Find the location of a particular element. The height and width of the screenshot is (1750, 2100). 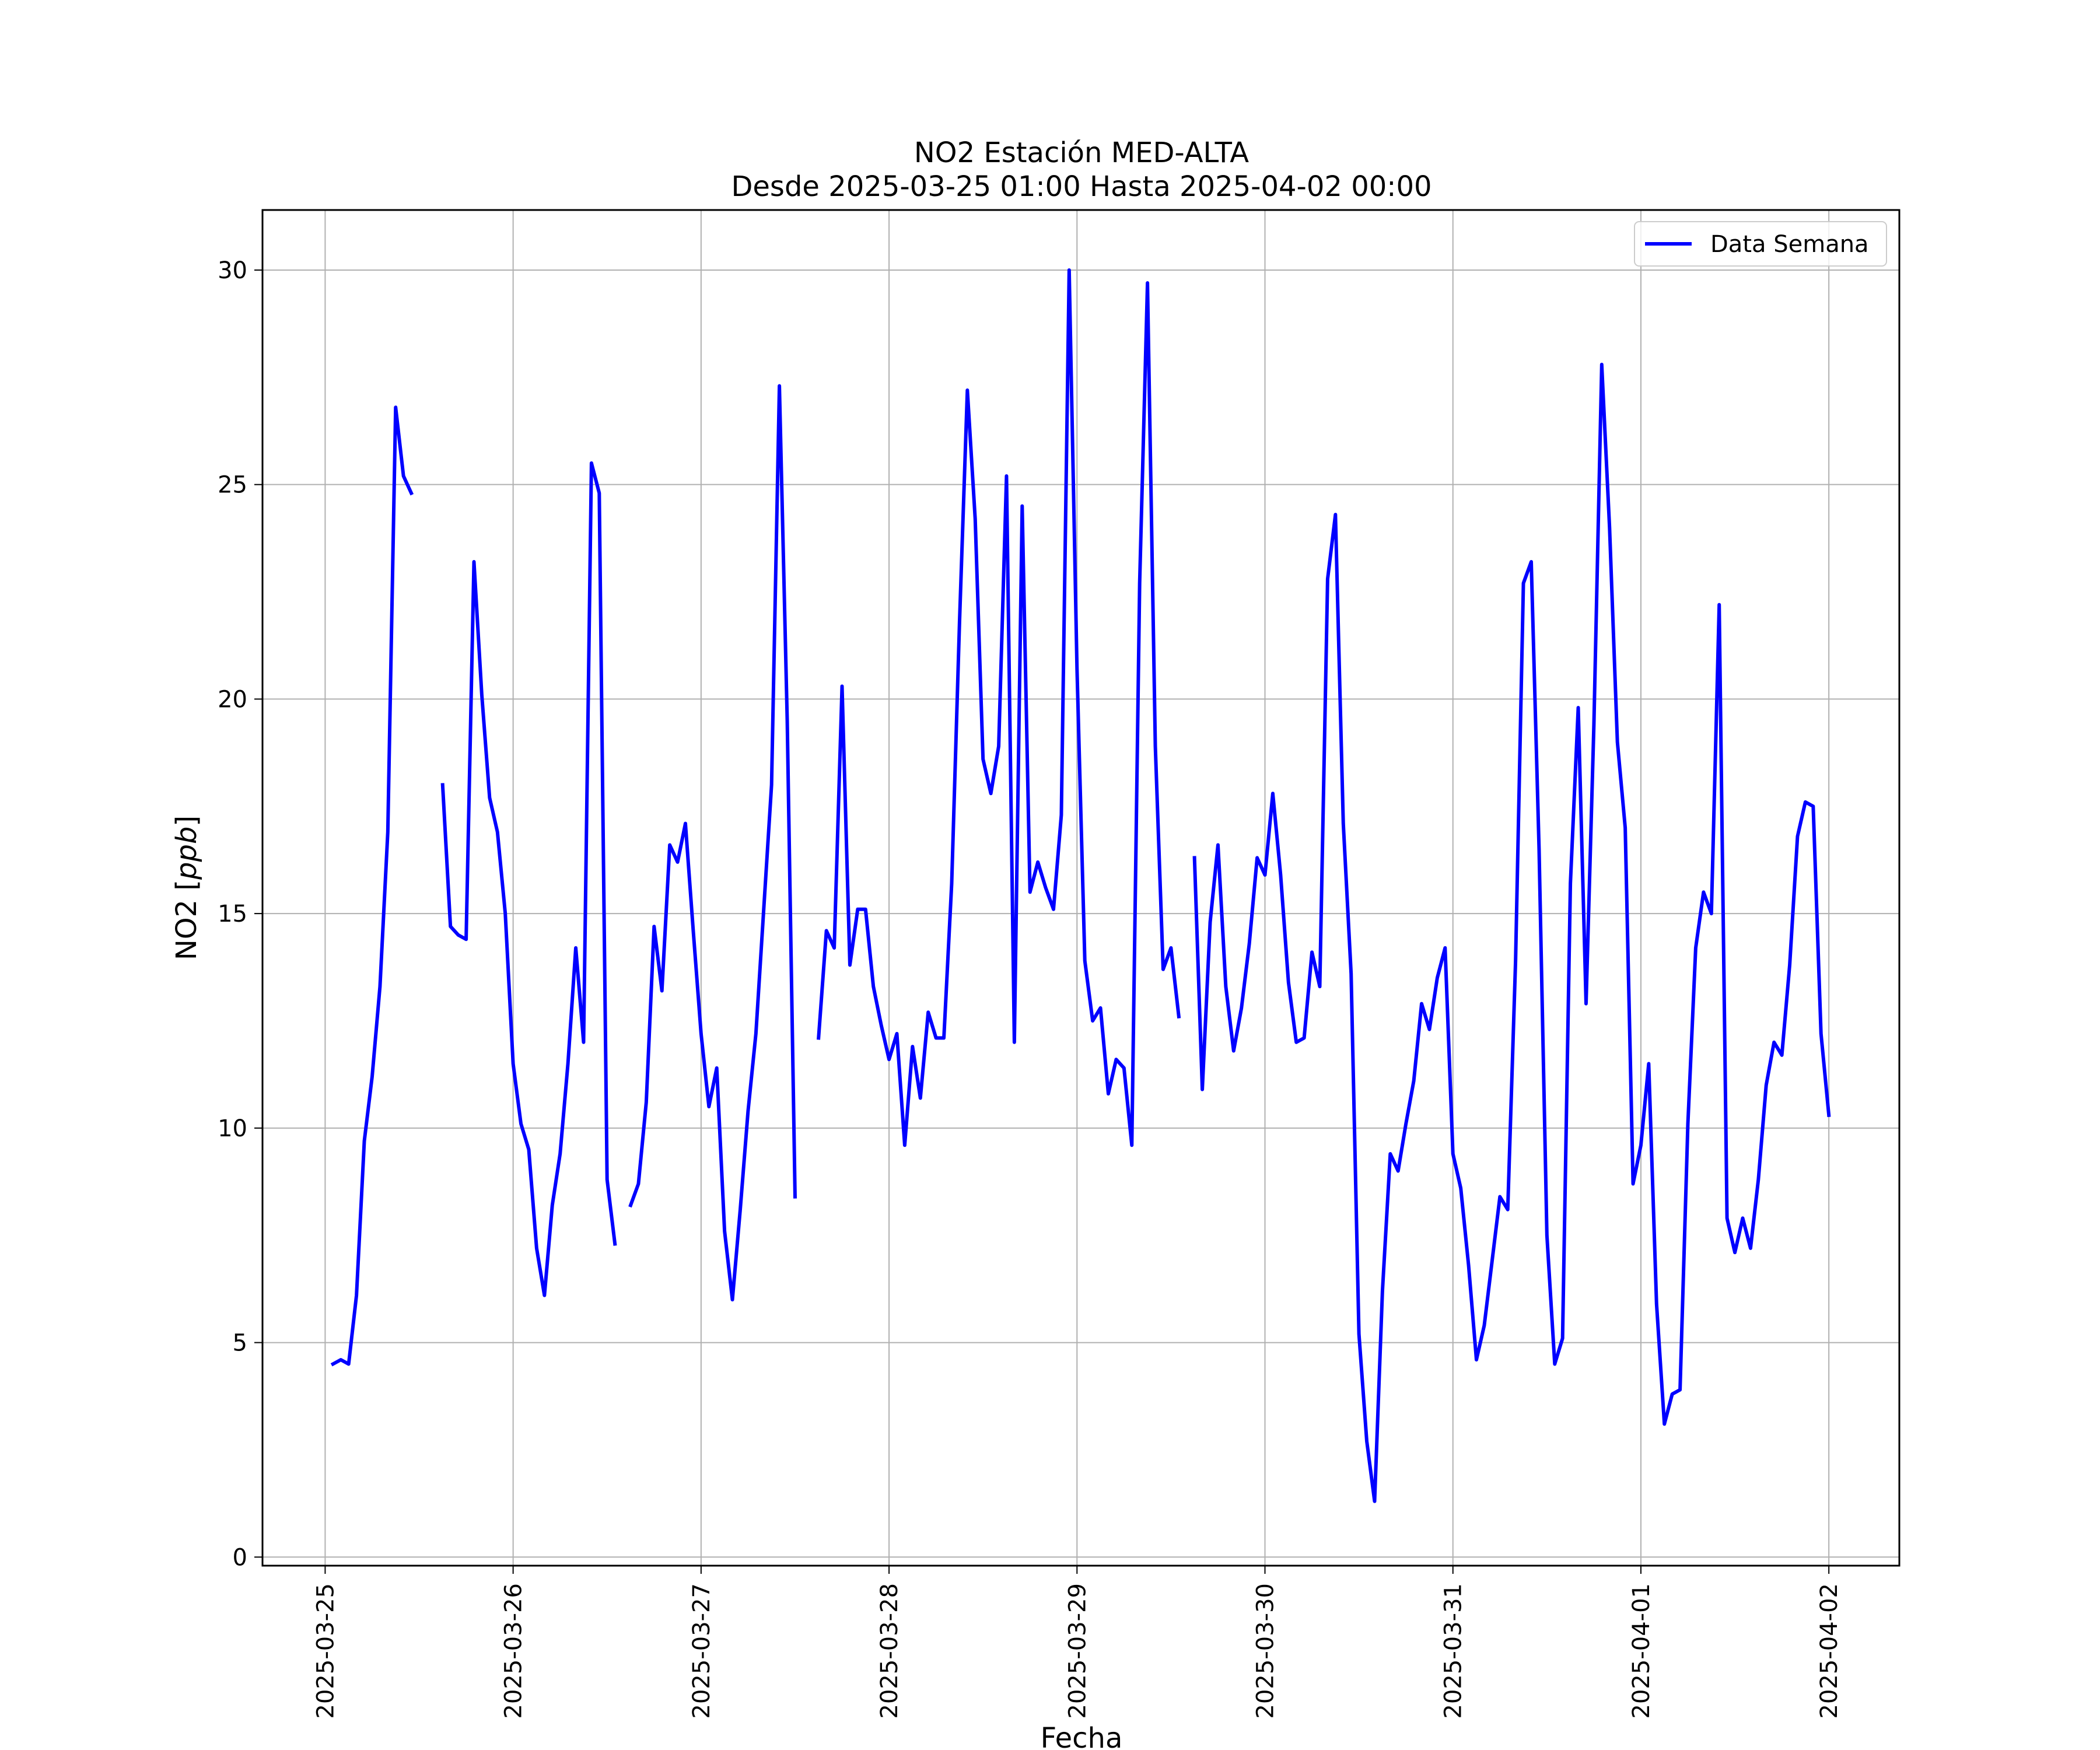

y-axis-label: NO2 [ppb] is located at coordinates (187, 888).